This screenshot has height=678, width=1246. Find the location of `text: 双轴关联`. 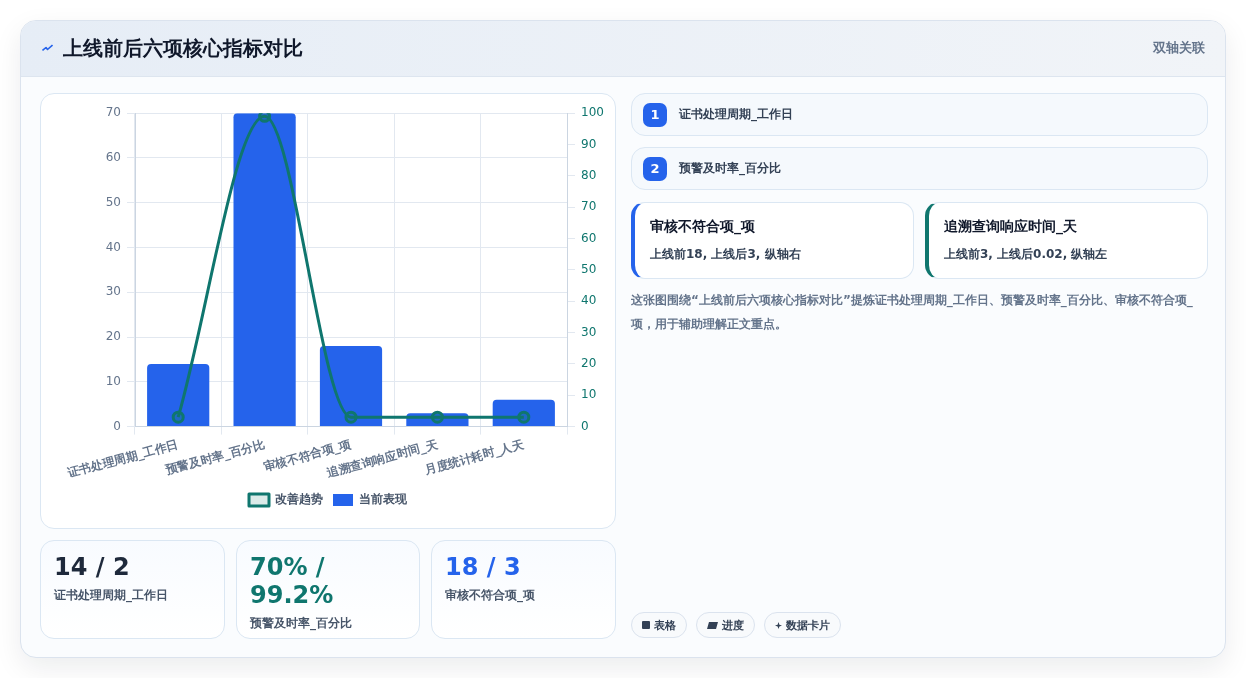

text: 双轴关联 is located at coordinates (1178, 48).